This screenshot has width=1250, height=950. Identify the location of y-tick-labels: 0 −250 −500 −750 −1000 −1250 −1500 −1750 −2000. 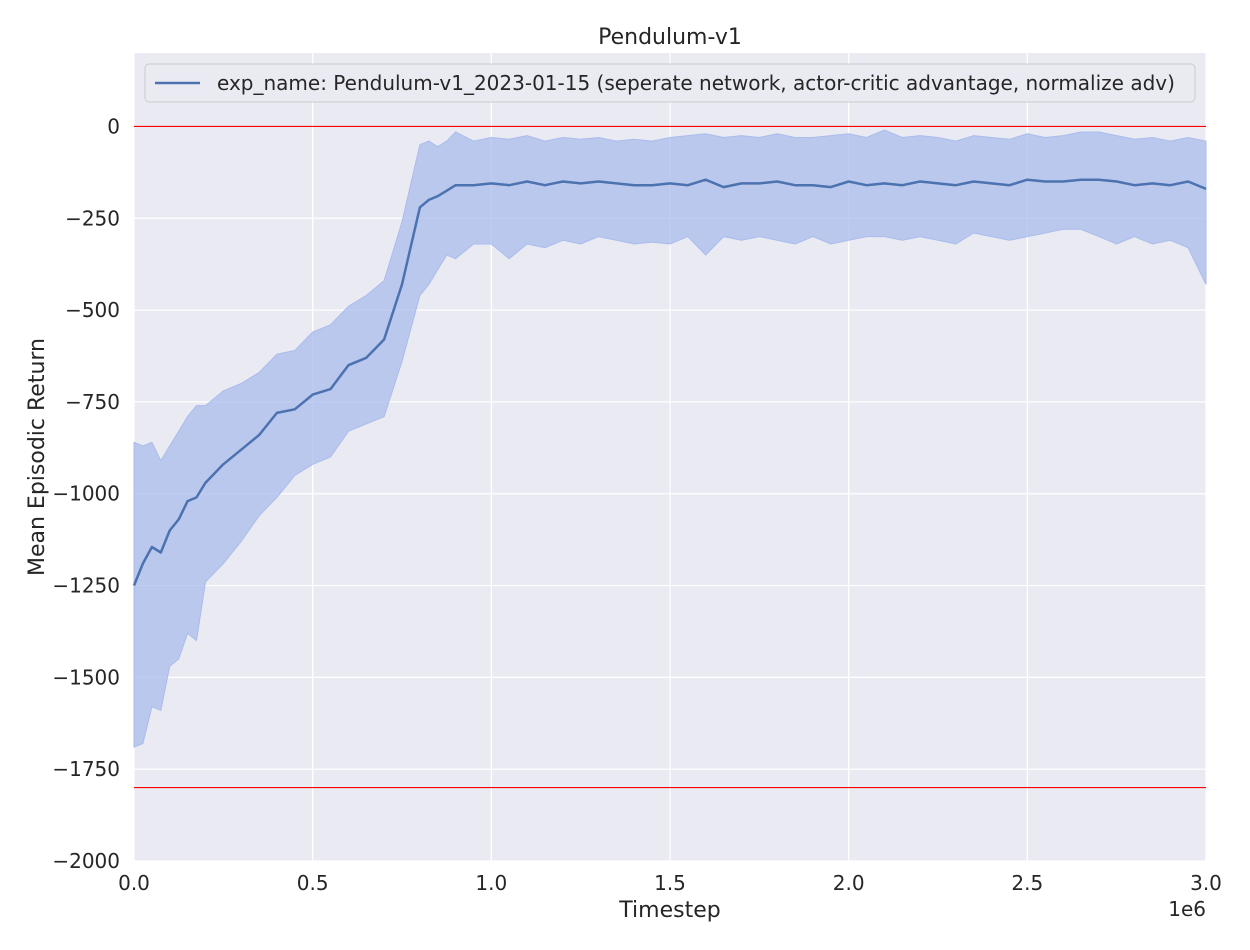
(86, 493).